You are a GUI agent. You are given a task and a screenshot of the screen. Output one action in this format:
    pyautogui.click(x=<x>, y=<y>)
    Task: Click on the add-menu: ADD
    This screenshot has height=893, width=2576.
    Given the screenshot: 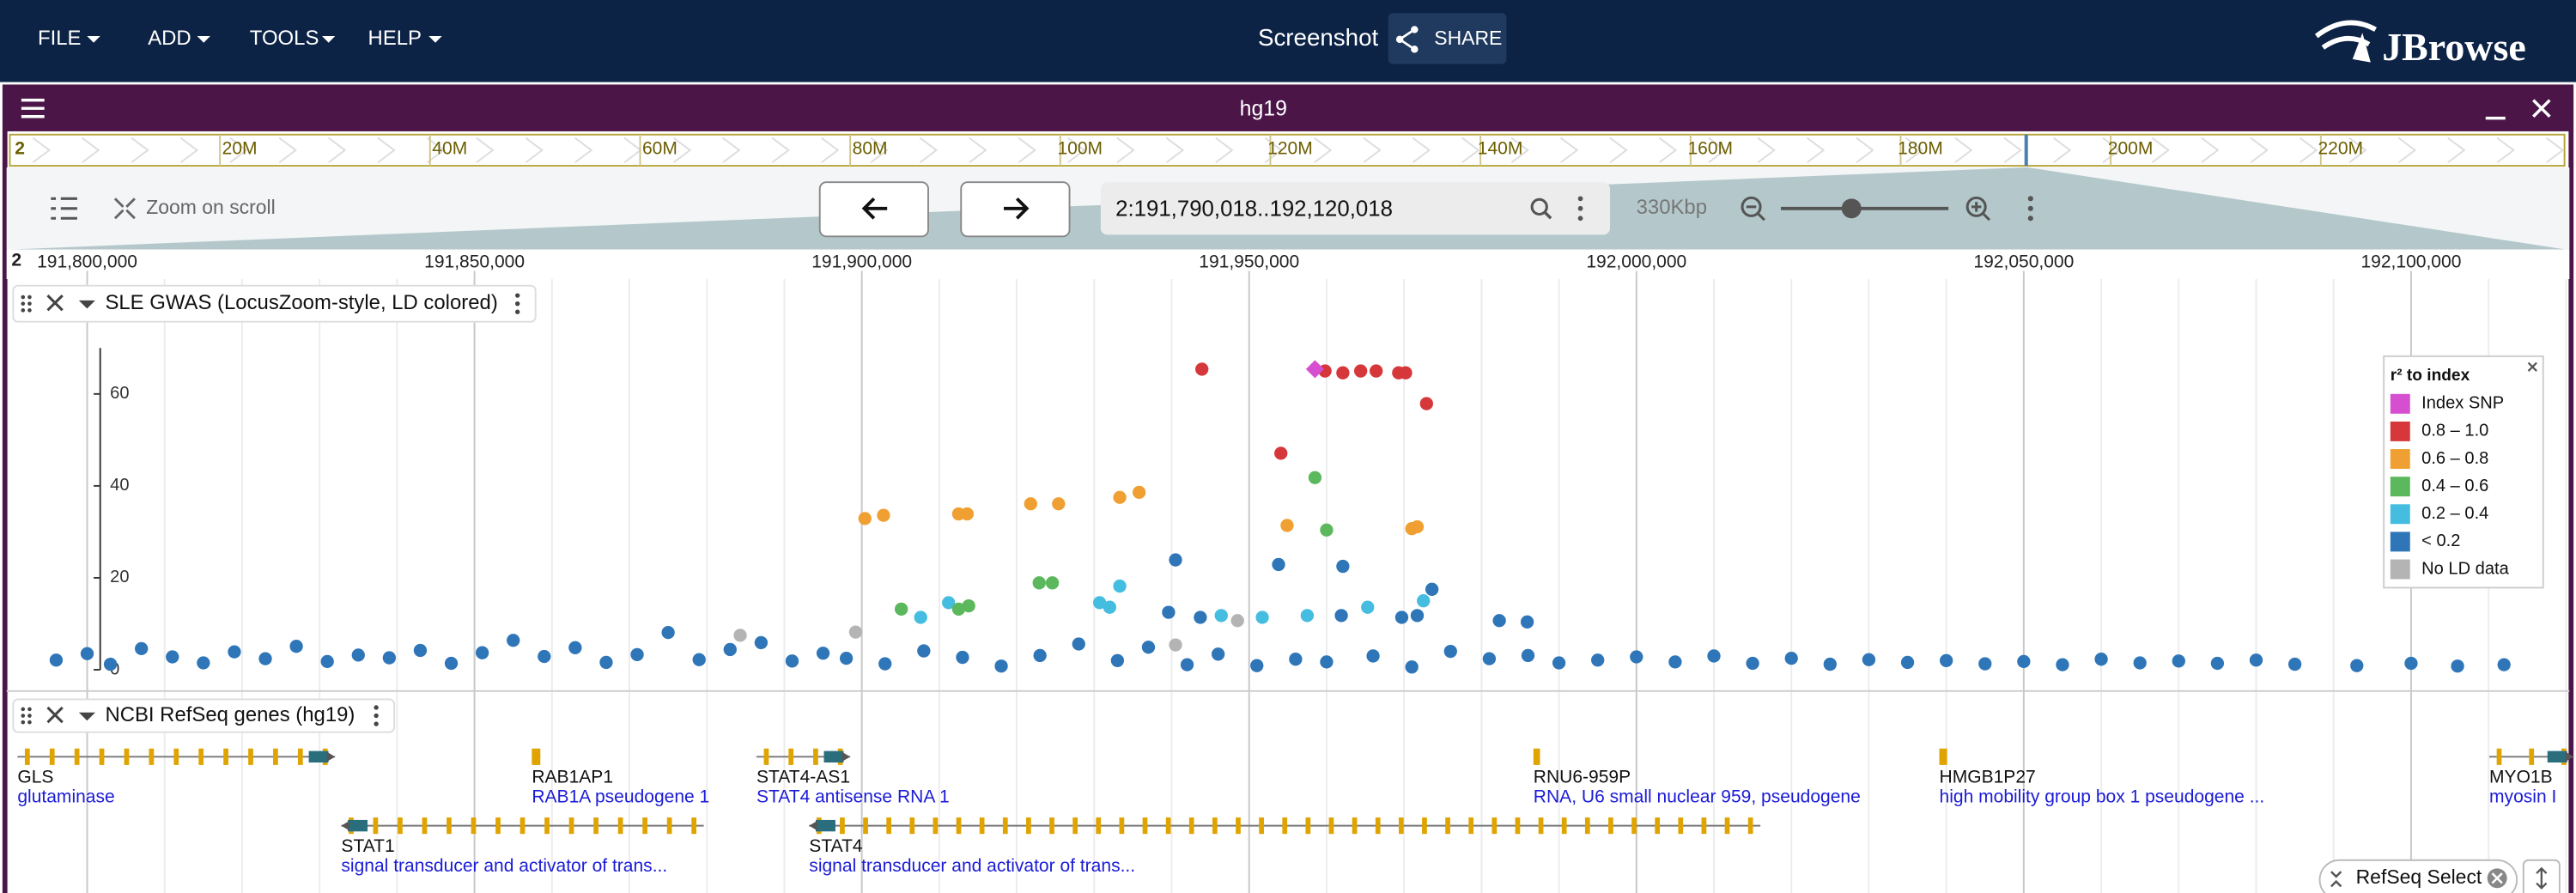 What is the action you would take?
    pyautogui.click(x=179, y=38)
    